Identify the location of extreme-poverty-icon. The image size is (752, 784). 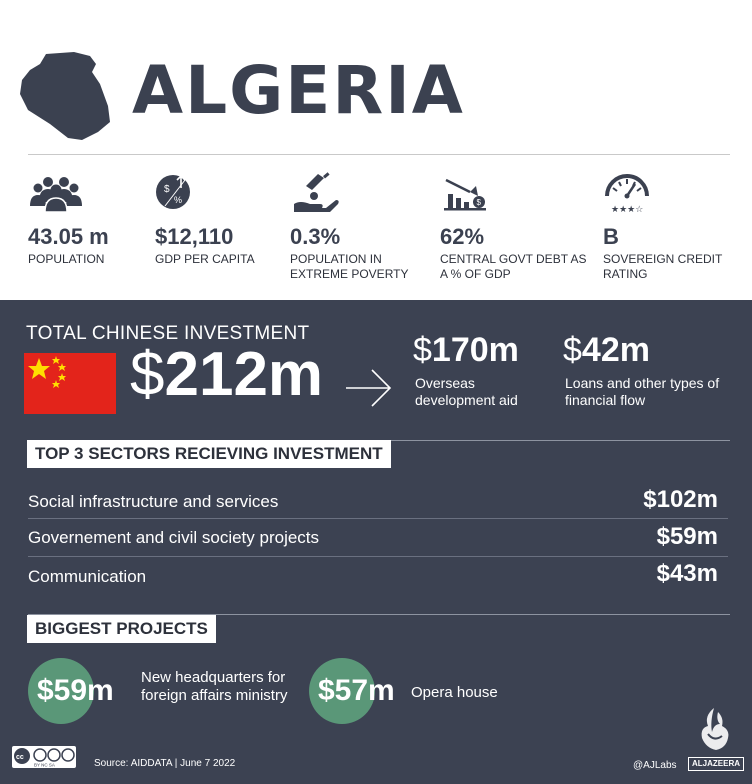
(316, 192).